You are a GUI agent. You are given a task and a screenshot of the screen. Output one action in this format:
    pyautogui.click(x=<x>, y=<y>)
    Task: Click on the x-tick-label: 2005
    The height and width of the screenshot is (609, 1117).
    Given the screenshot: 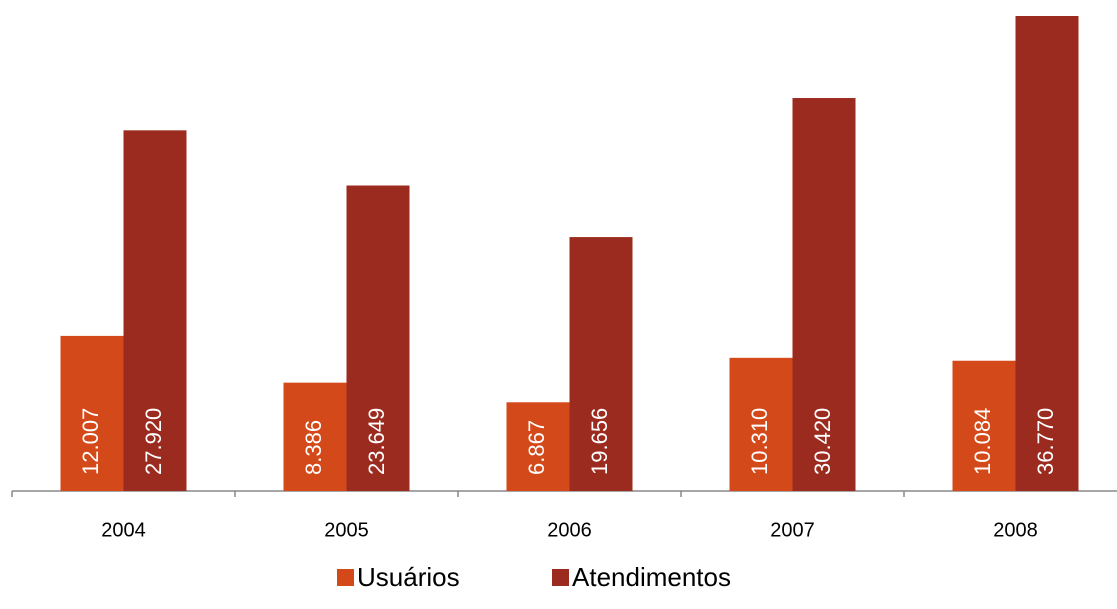 What is the action you would take?
    pyautogui.click(x=346, y=530)
    